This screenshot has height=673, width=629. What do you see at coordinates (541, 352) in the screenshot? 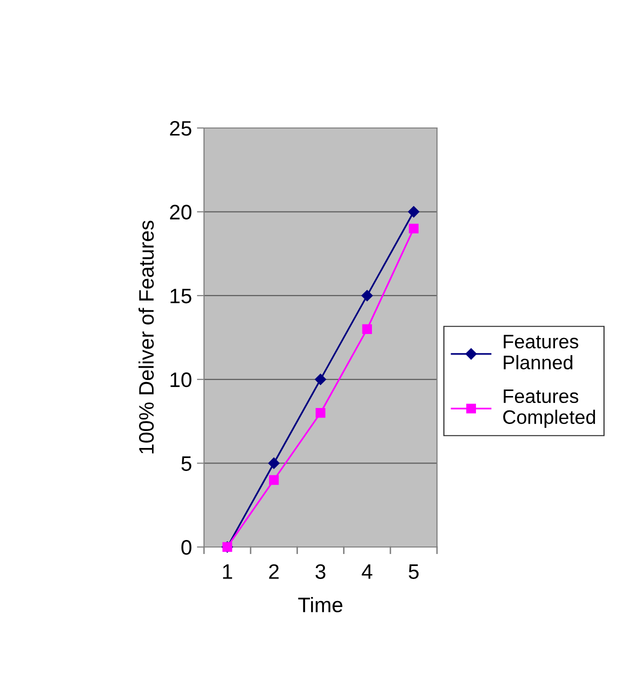
I see `legend-label: Features Planned` at bounding box center [541, 352].